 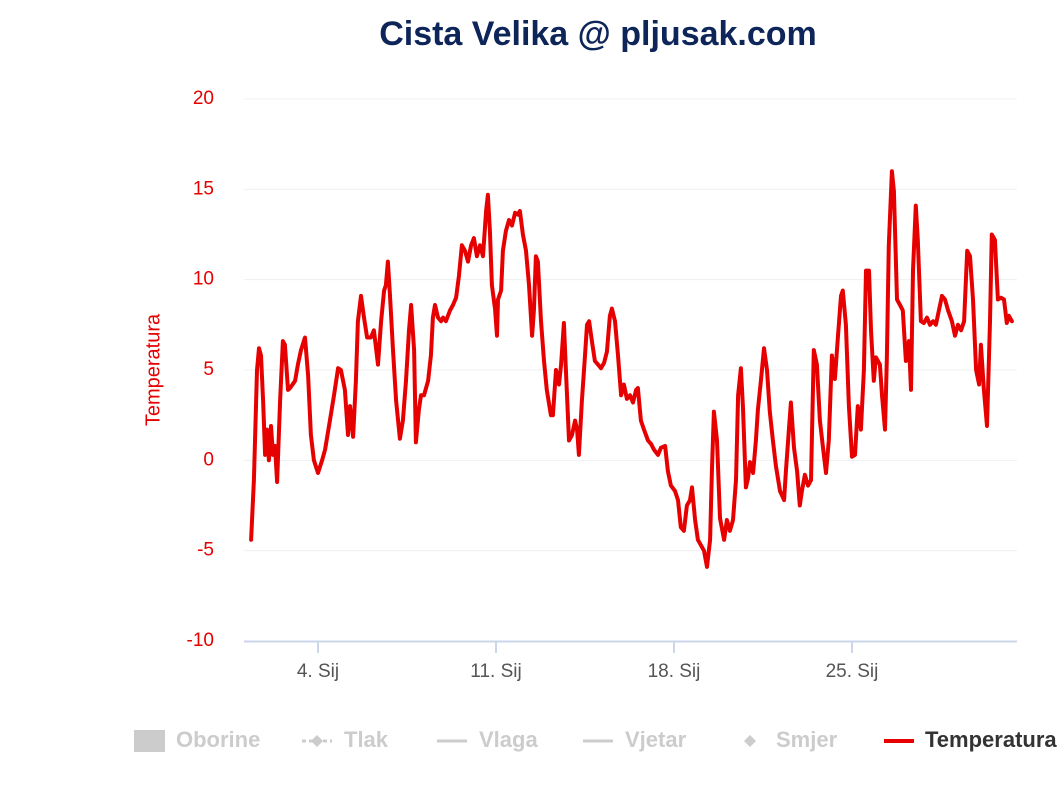 I want to click on legend-label: Tlak, so click(x=366, y=739).